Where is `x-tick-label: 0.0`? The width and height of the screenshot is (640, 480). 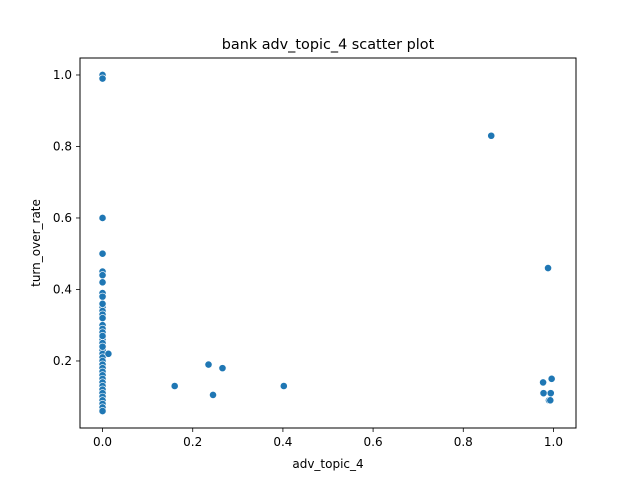 x-tick-label: 0.0 is located at coordinates (102, 442).